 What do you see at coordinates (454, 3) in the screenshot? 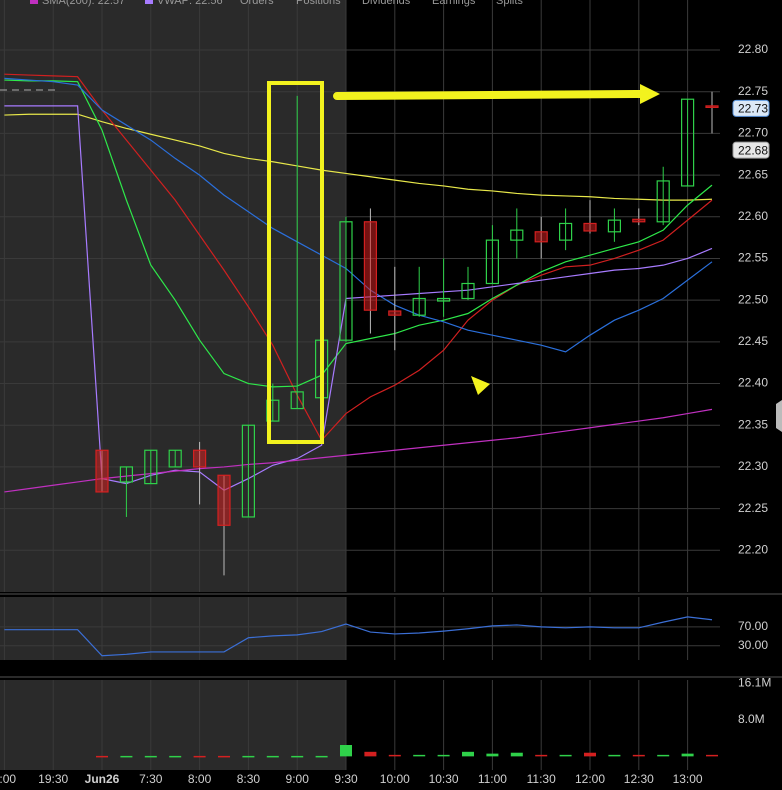
I see `tab: Earnings` at bounding box center [454, 3].